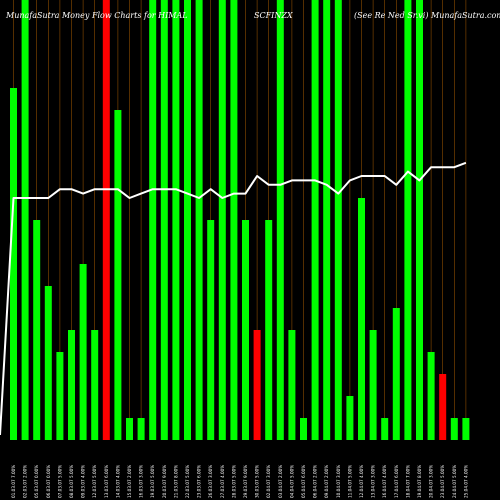 This screenshot has width=500, height=500. Describe the element at coordinates (97, 15) in the screenshot. I see `chart-title: MunafaSutra Money Flow Charts for HIMAL` at that location.